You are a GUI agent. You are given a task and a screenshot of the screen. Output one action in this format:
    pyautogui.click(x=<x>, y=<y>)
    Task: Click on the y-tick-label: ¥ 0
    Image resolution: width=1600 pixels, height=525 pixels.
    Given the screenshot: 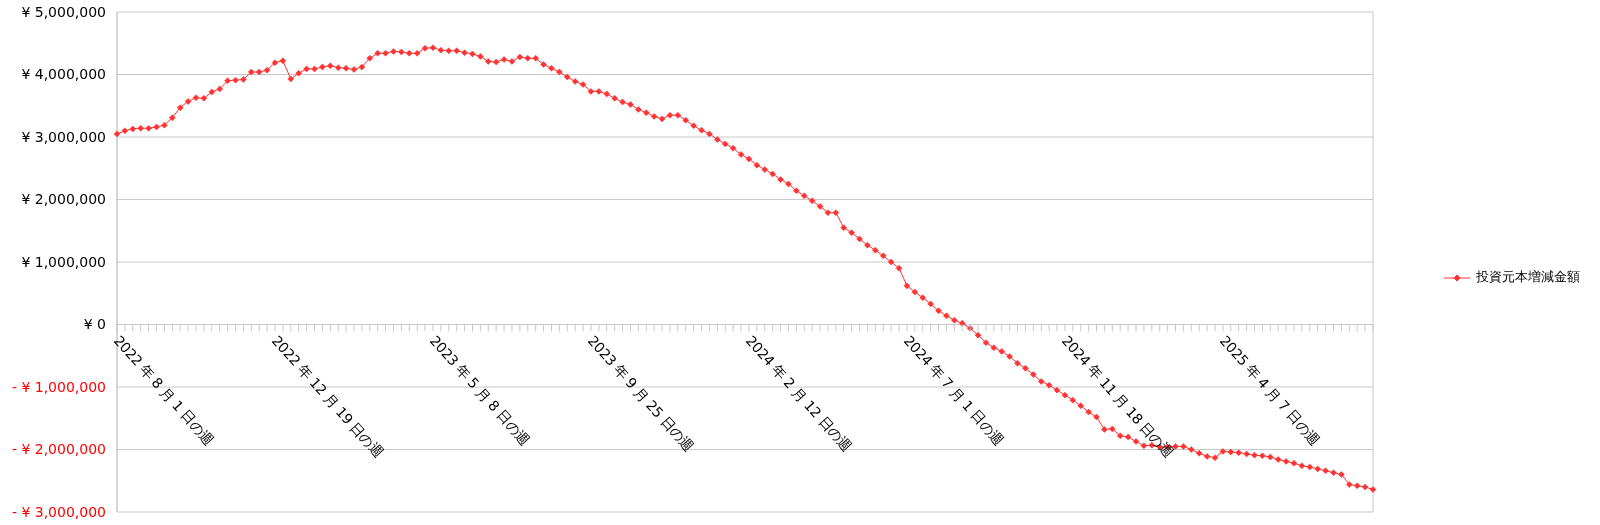 What is the action you would take?
    pyautogui.click(x=94, y=324)
    